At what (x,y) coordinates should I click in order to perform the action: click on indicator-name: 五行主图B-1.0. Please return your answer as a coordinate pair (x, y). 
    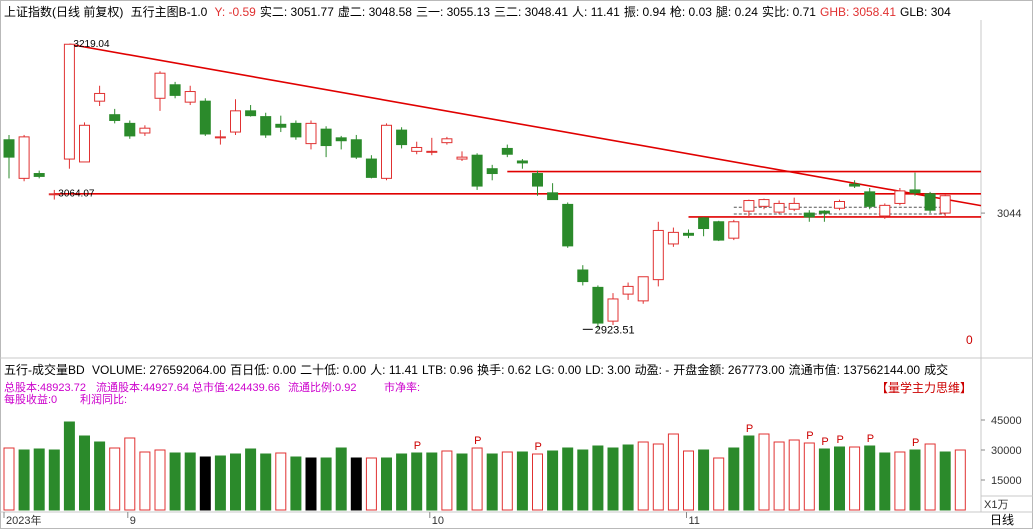
    Looking at the image, I should click on (169, 12).